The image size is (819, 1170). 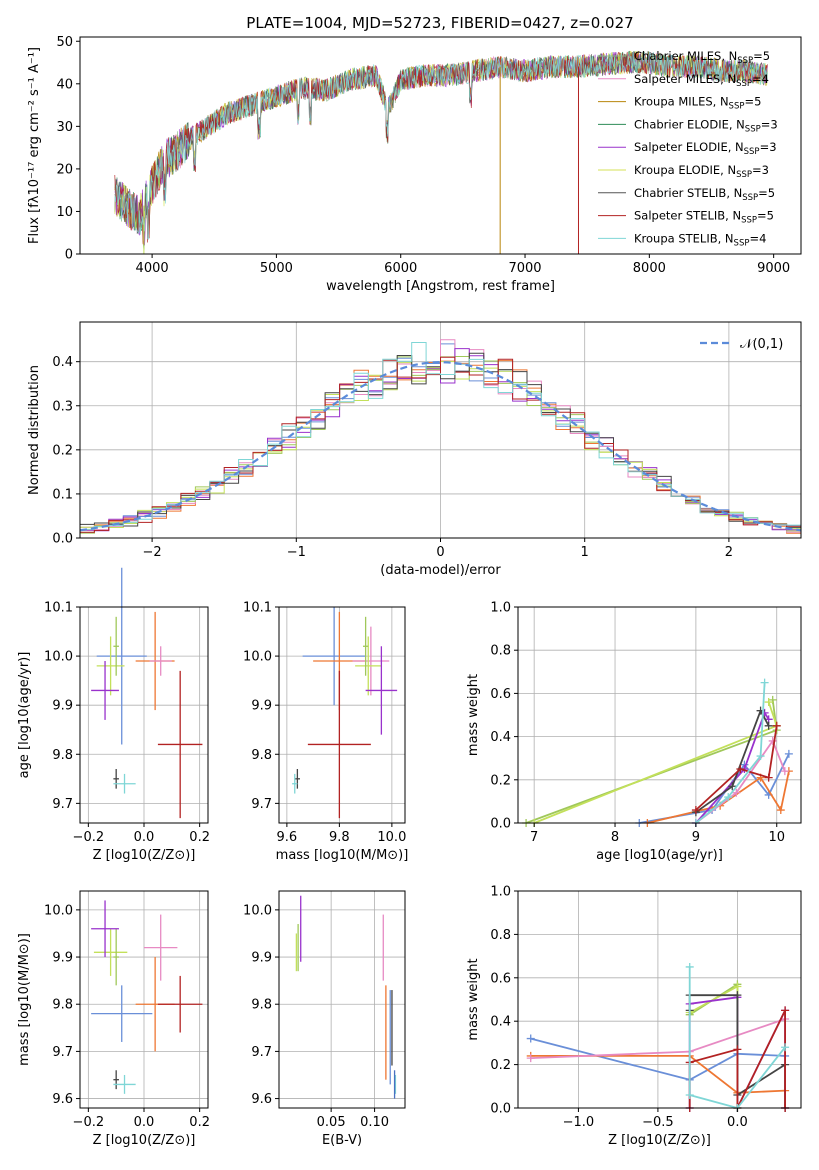 What do you see at coordinates (374, 1122) in the screenshot?
I see `x-tick-label: 0.10` at bounding box center [374, 1122].